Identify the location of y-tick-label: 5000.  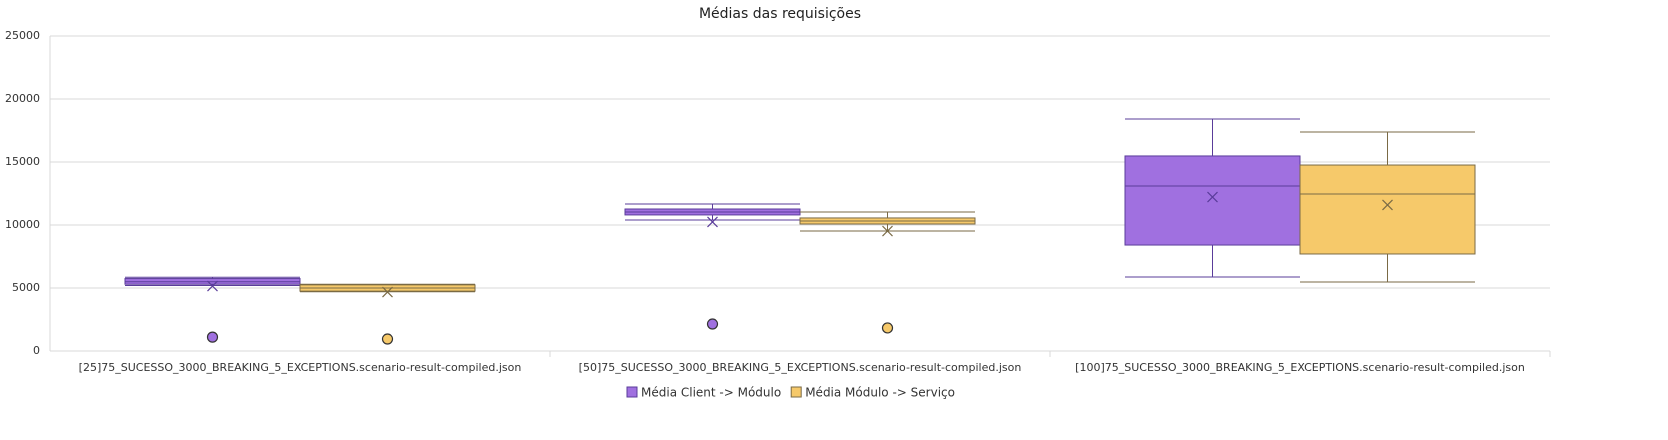
(26, 287).